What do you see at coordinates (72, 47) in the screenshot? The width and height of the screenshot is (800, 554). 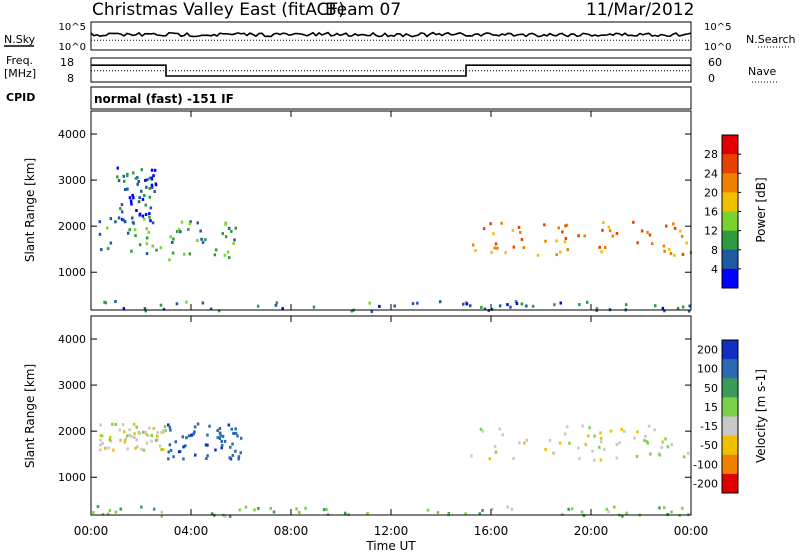 I see `noise-tick-low-left: 10^0` at bounding box center [72, 47].